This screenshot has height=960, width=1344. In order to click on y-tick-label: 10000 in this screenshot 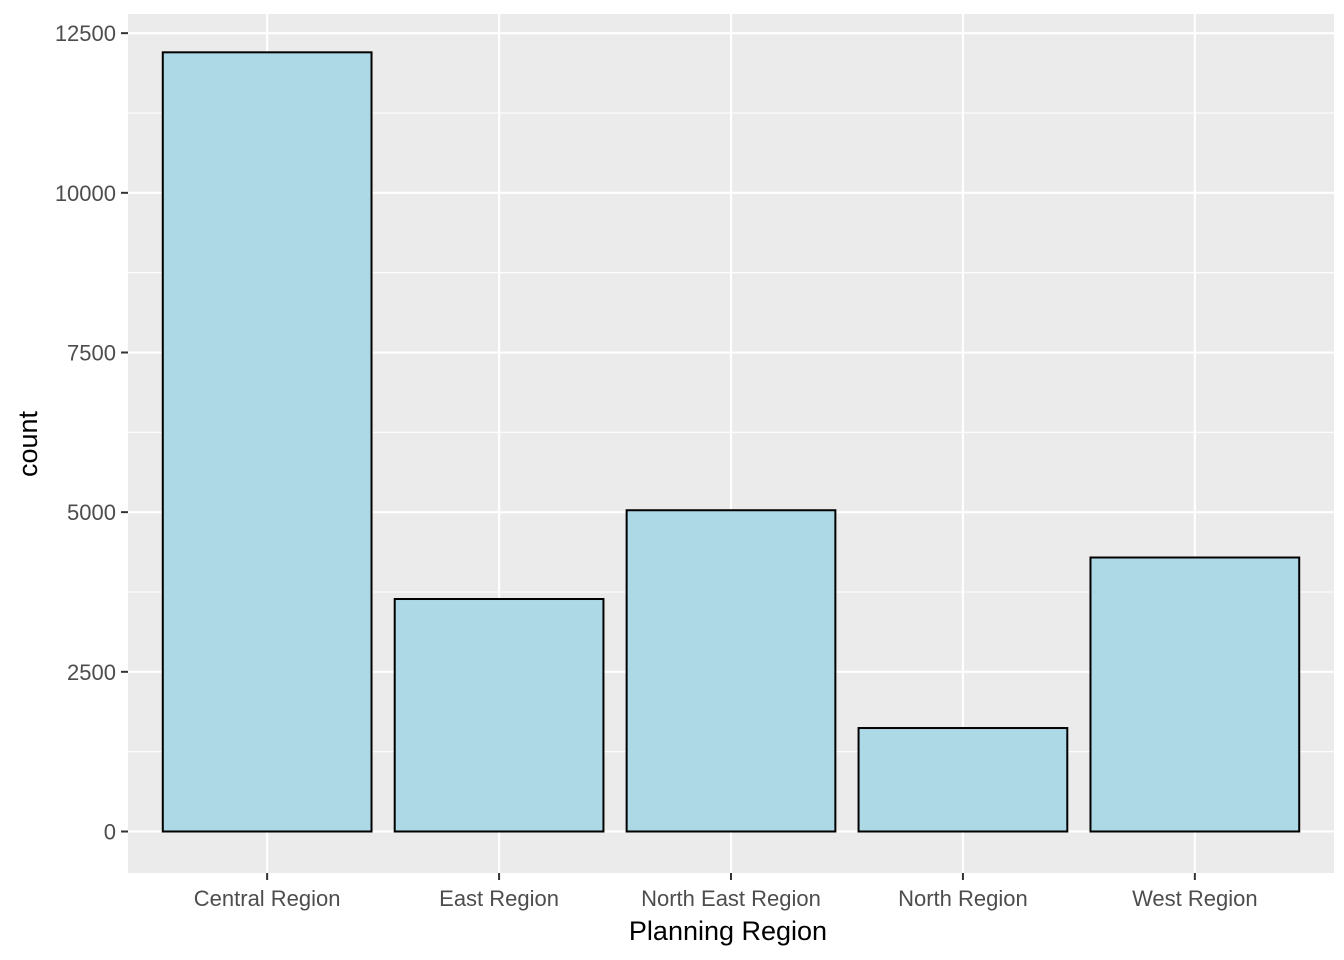, I will do `click(85, 193)`.